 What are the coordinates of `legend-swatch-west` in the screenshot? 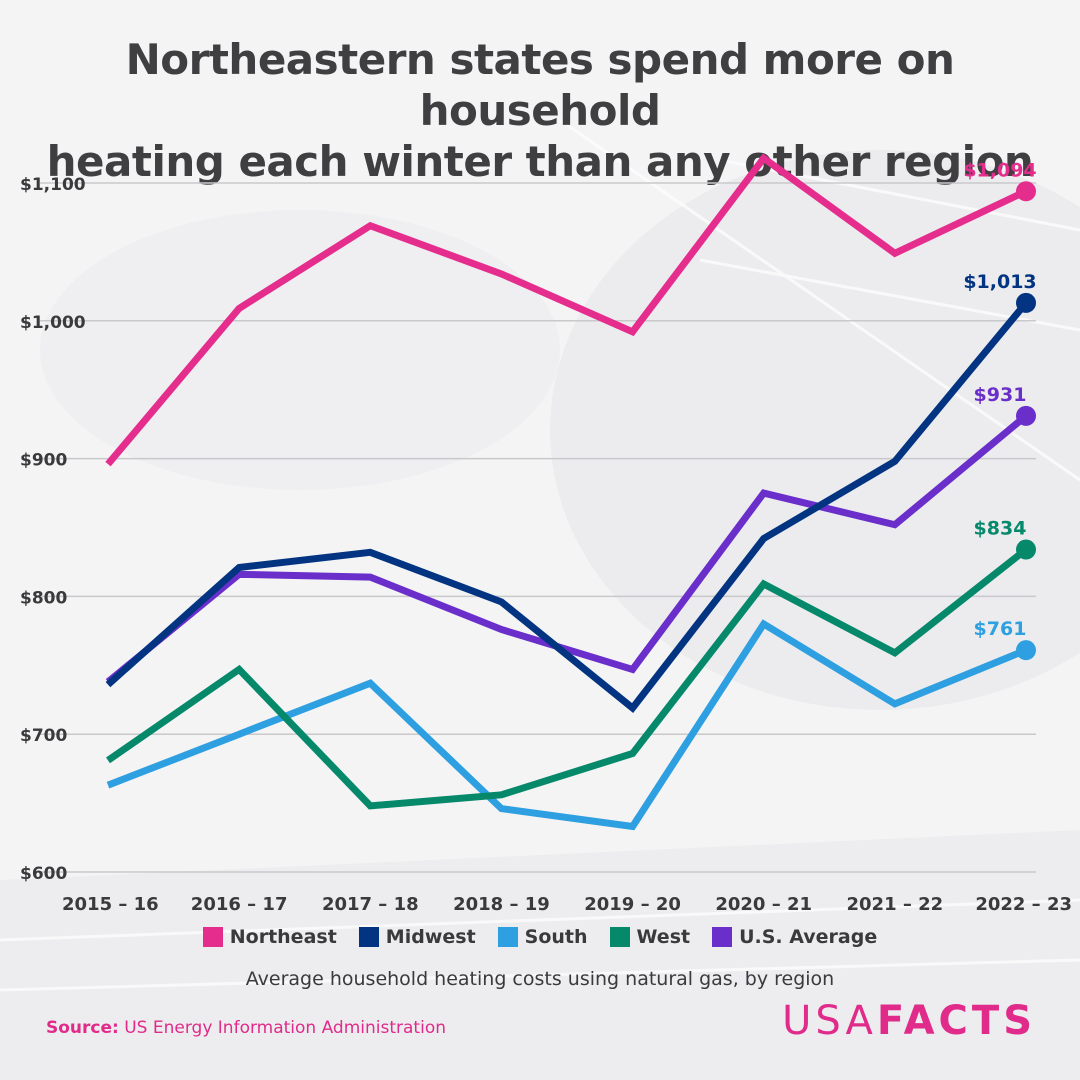 It's located at (619, 937).